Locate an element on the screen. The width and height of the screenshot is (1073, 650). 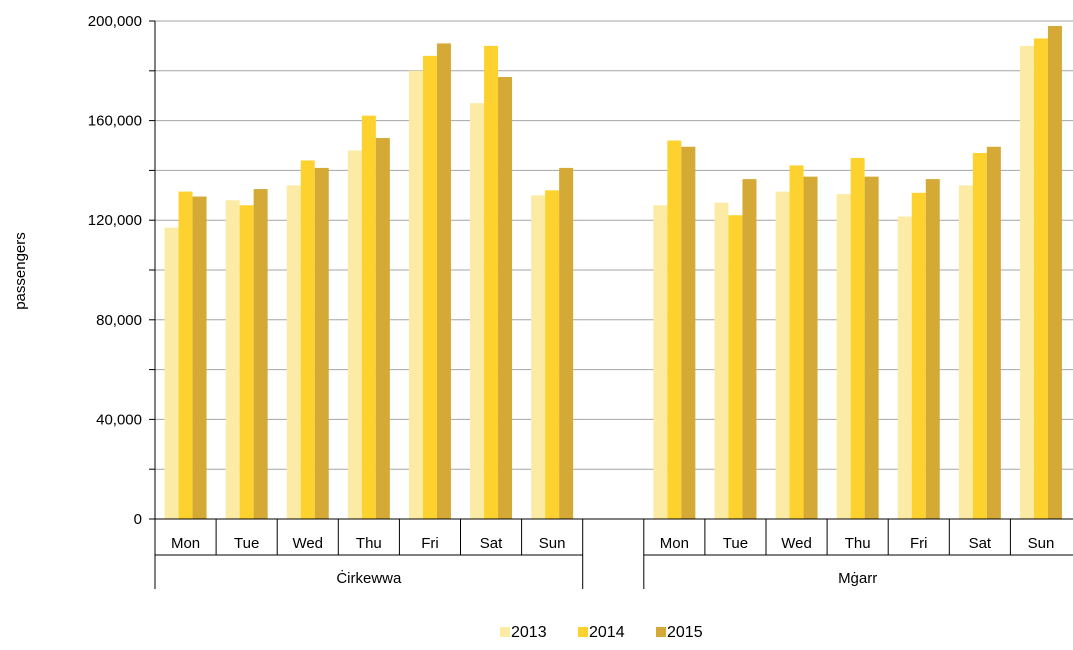
bar-Mġarr-Mon-2014 is located at coordinates (674, 329).